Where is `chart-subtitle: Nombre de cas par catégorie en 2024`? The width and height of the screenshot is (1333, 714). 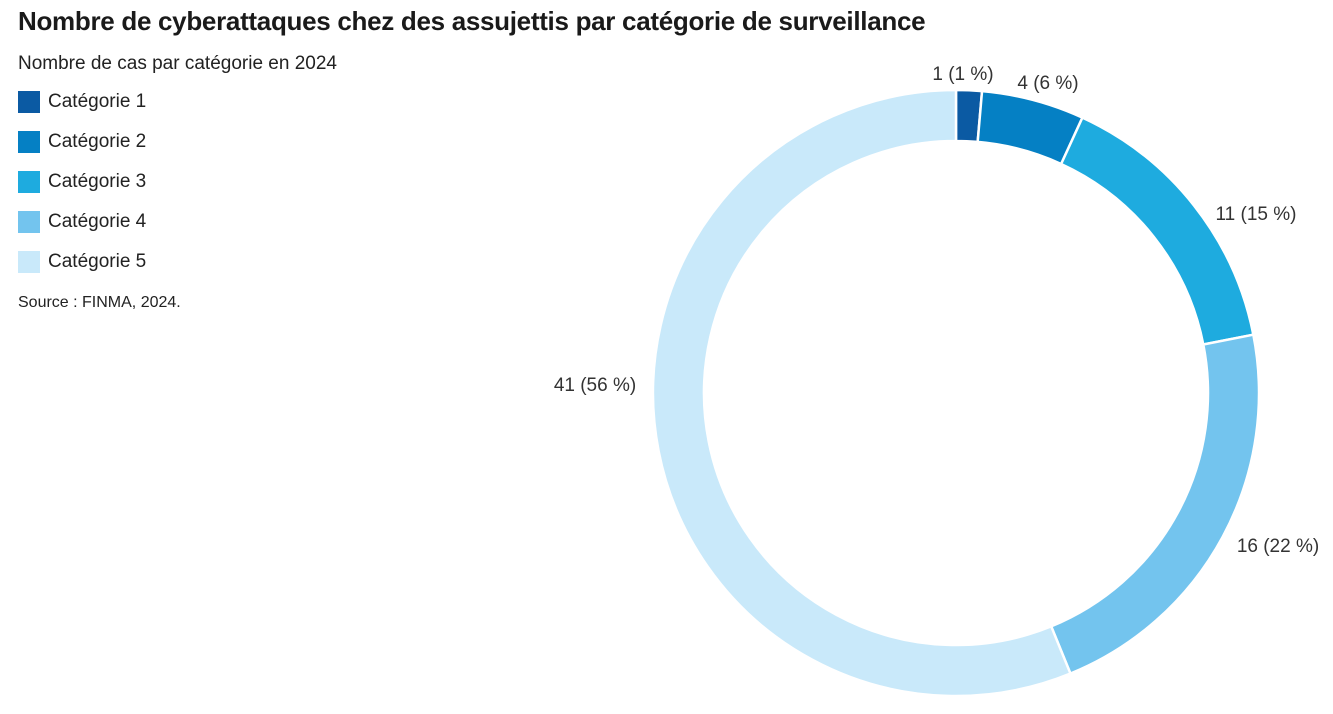
chart-subtitle: Nombre de cas par catégorie en 2024 is located at coordinates (177, 63).